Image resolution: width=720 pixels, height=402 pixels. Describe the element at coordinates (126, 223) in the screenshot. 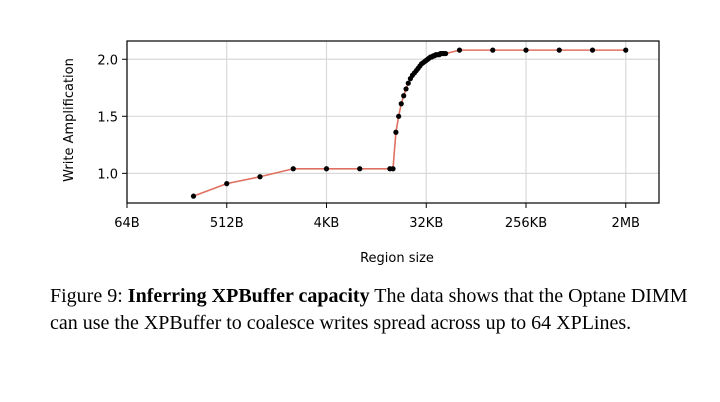

I see `x-tick-label: 64B` at that location.